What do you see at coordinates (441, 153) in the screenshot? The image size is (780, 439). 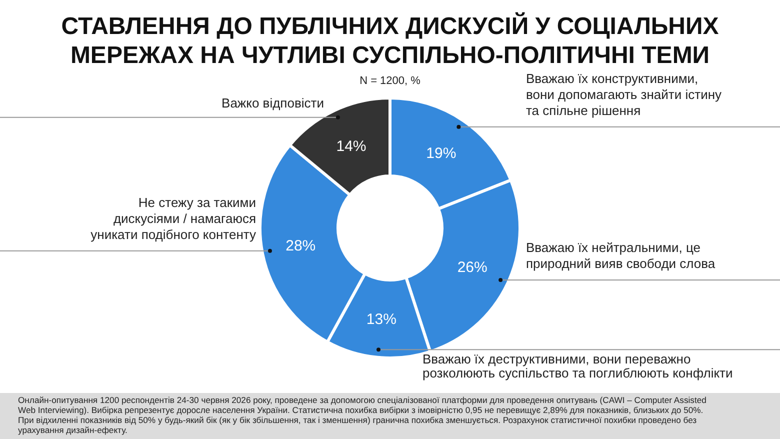 I see `data-label: 19%` at bounding box center [441, 153].